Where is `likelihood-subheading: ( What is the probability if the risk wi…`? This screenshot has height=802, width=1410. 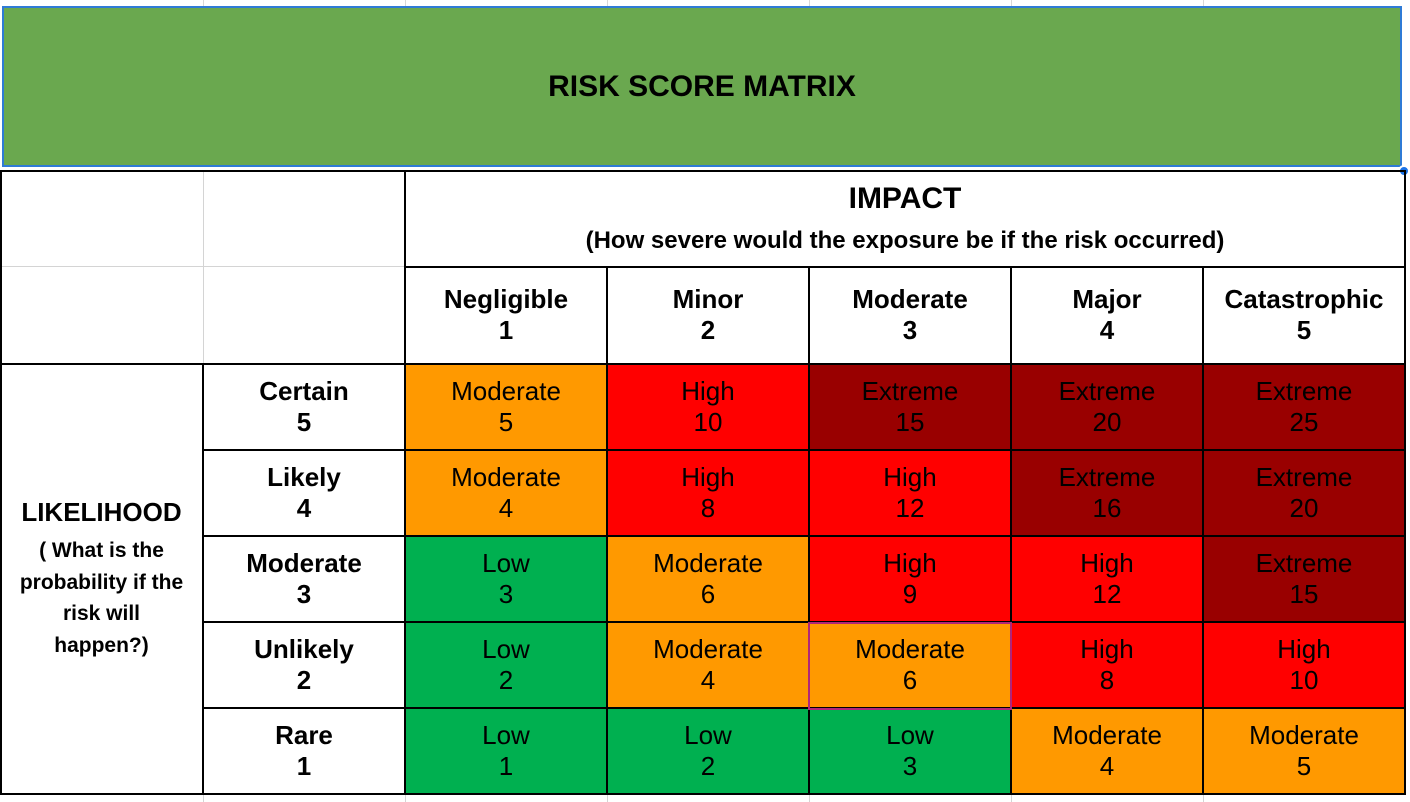
likelihood-subheading: ( What is the probability if the risk wi… is located at coordinates (101, 598).